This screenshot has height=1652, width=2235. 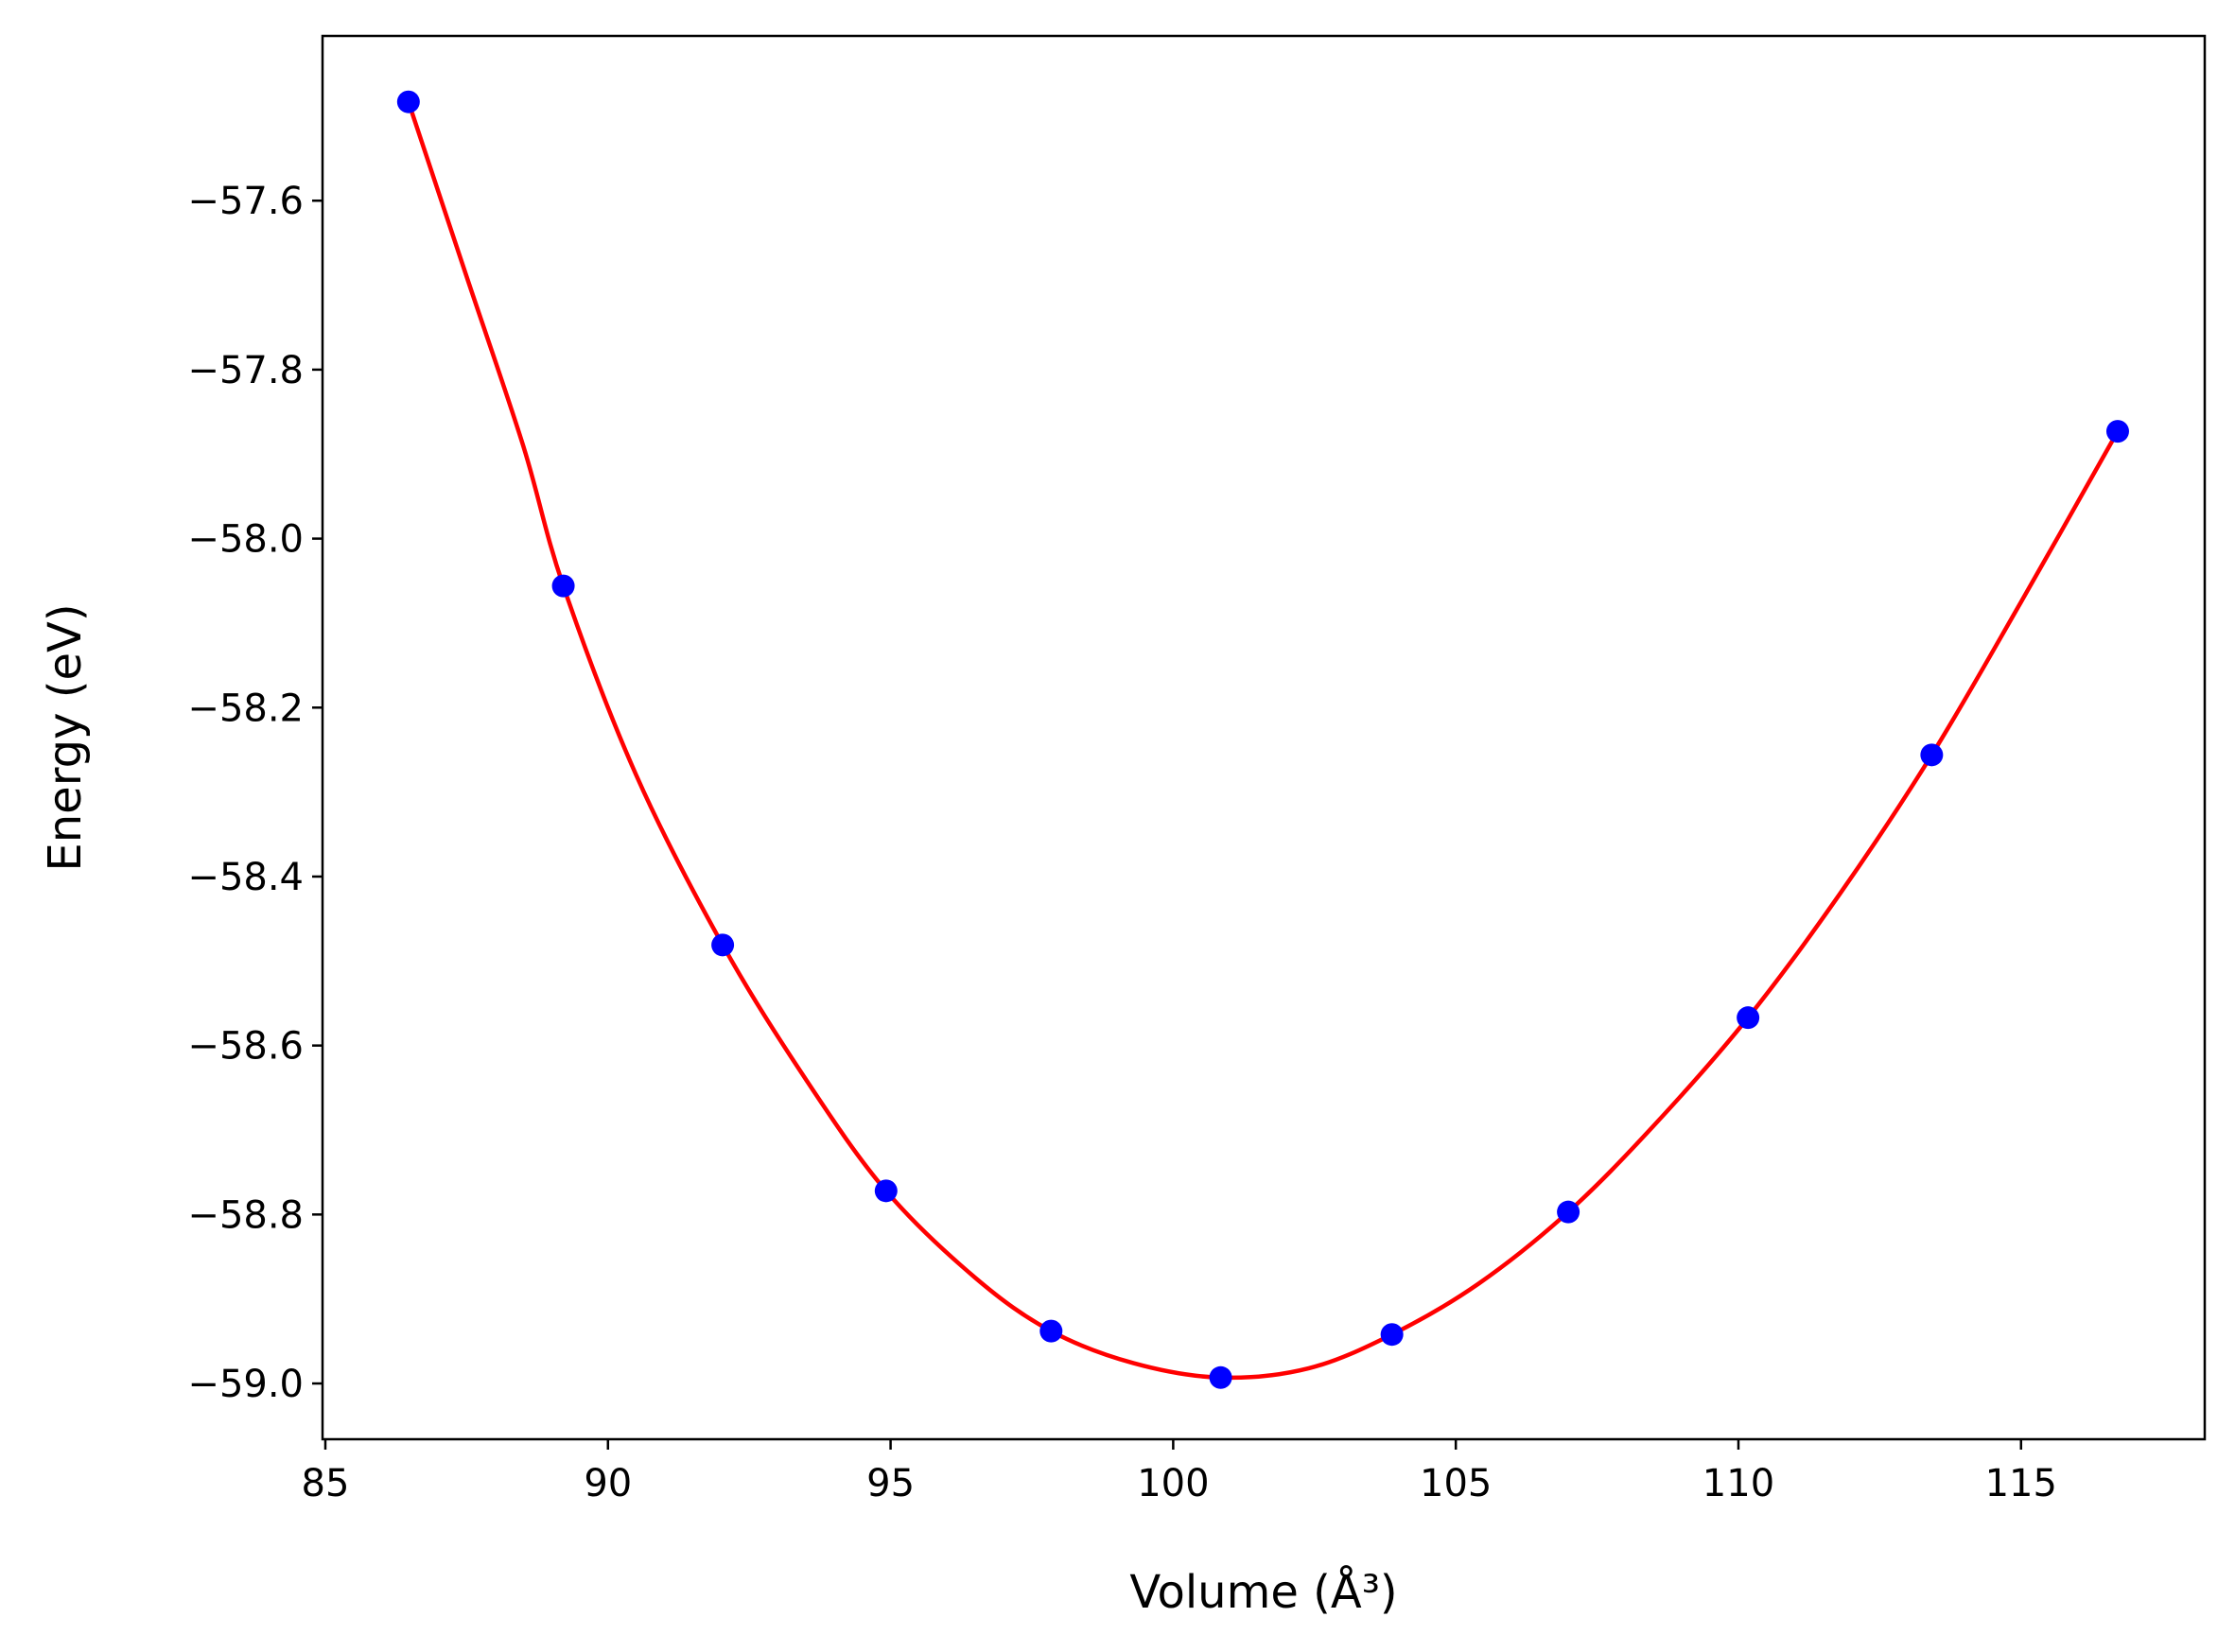 I want to click on x-tick-label: 90, so click(x=608, y=1484).